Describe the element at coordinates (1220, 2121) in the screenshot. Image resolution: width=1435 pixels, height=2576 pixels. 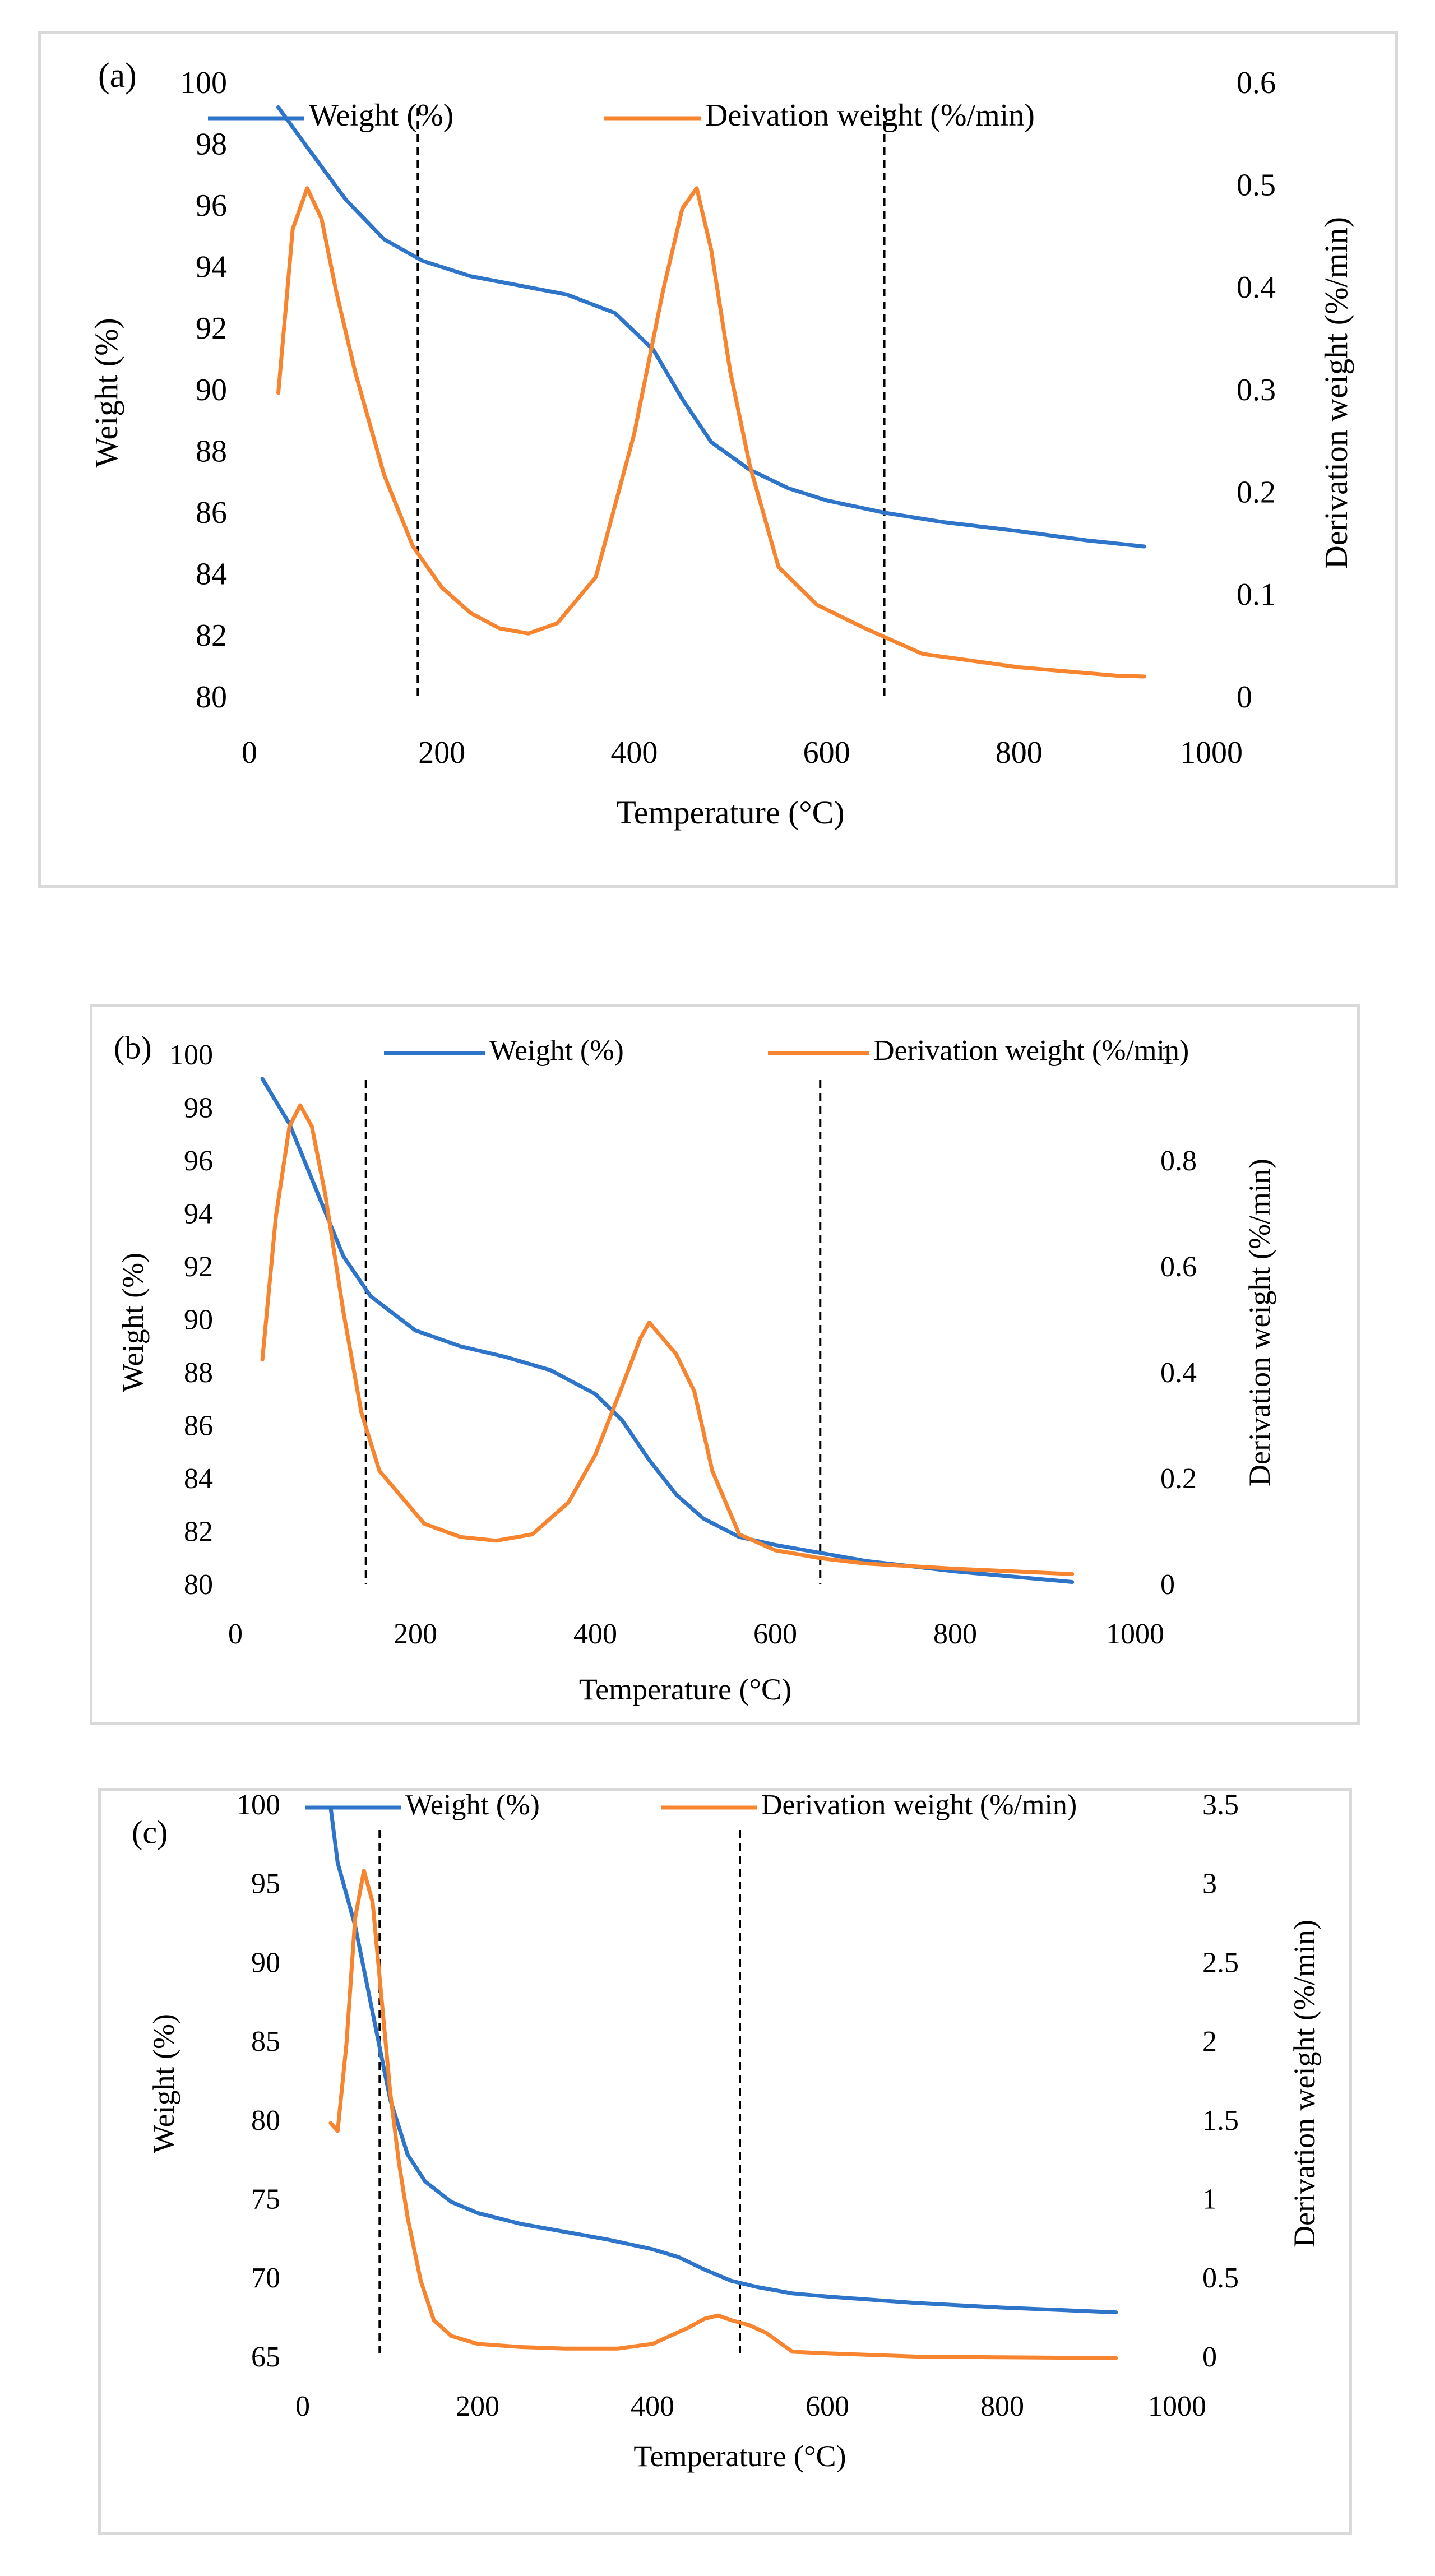
I see `y2-tick-label: 1.5` at that location.